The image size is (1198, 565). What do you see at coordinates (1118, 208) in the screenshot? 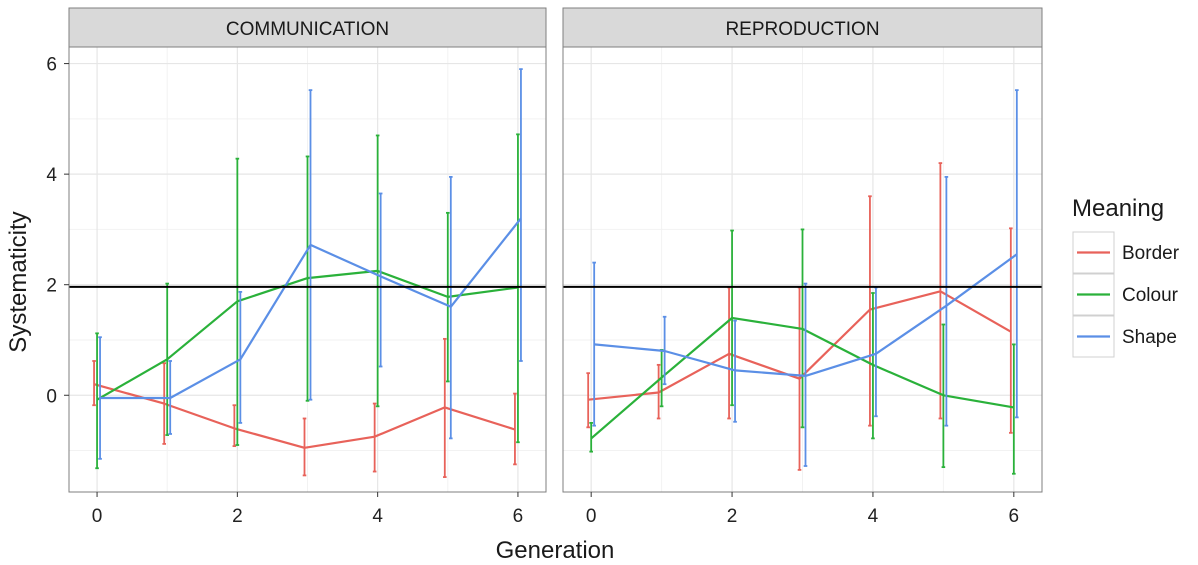
I see `legend-title: Meaning` at bounding box center [1118, 208].